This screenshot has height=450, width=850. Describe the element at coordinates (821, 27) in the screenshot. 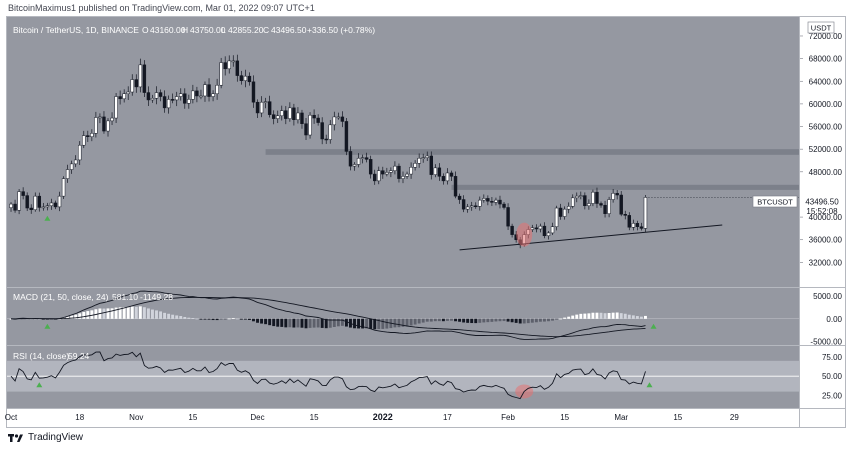

I see `currency-badge` at that location.